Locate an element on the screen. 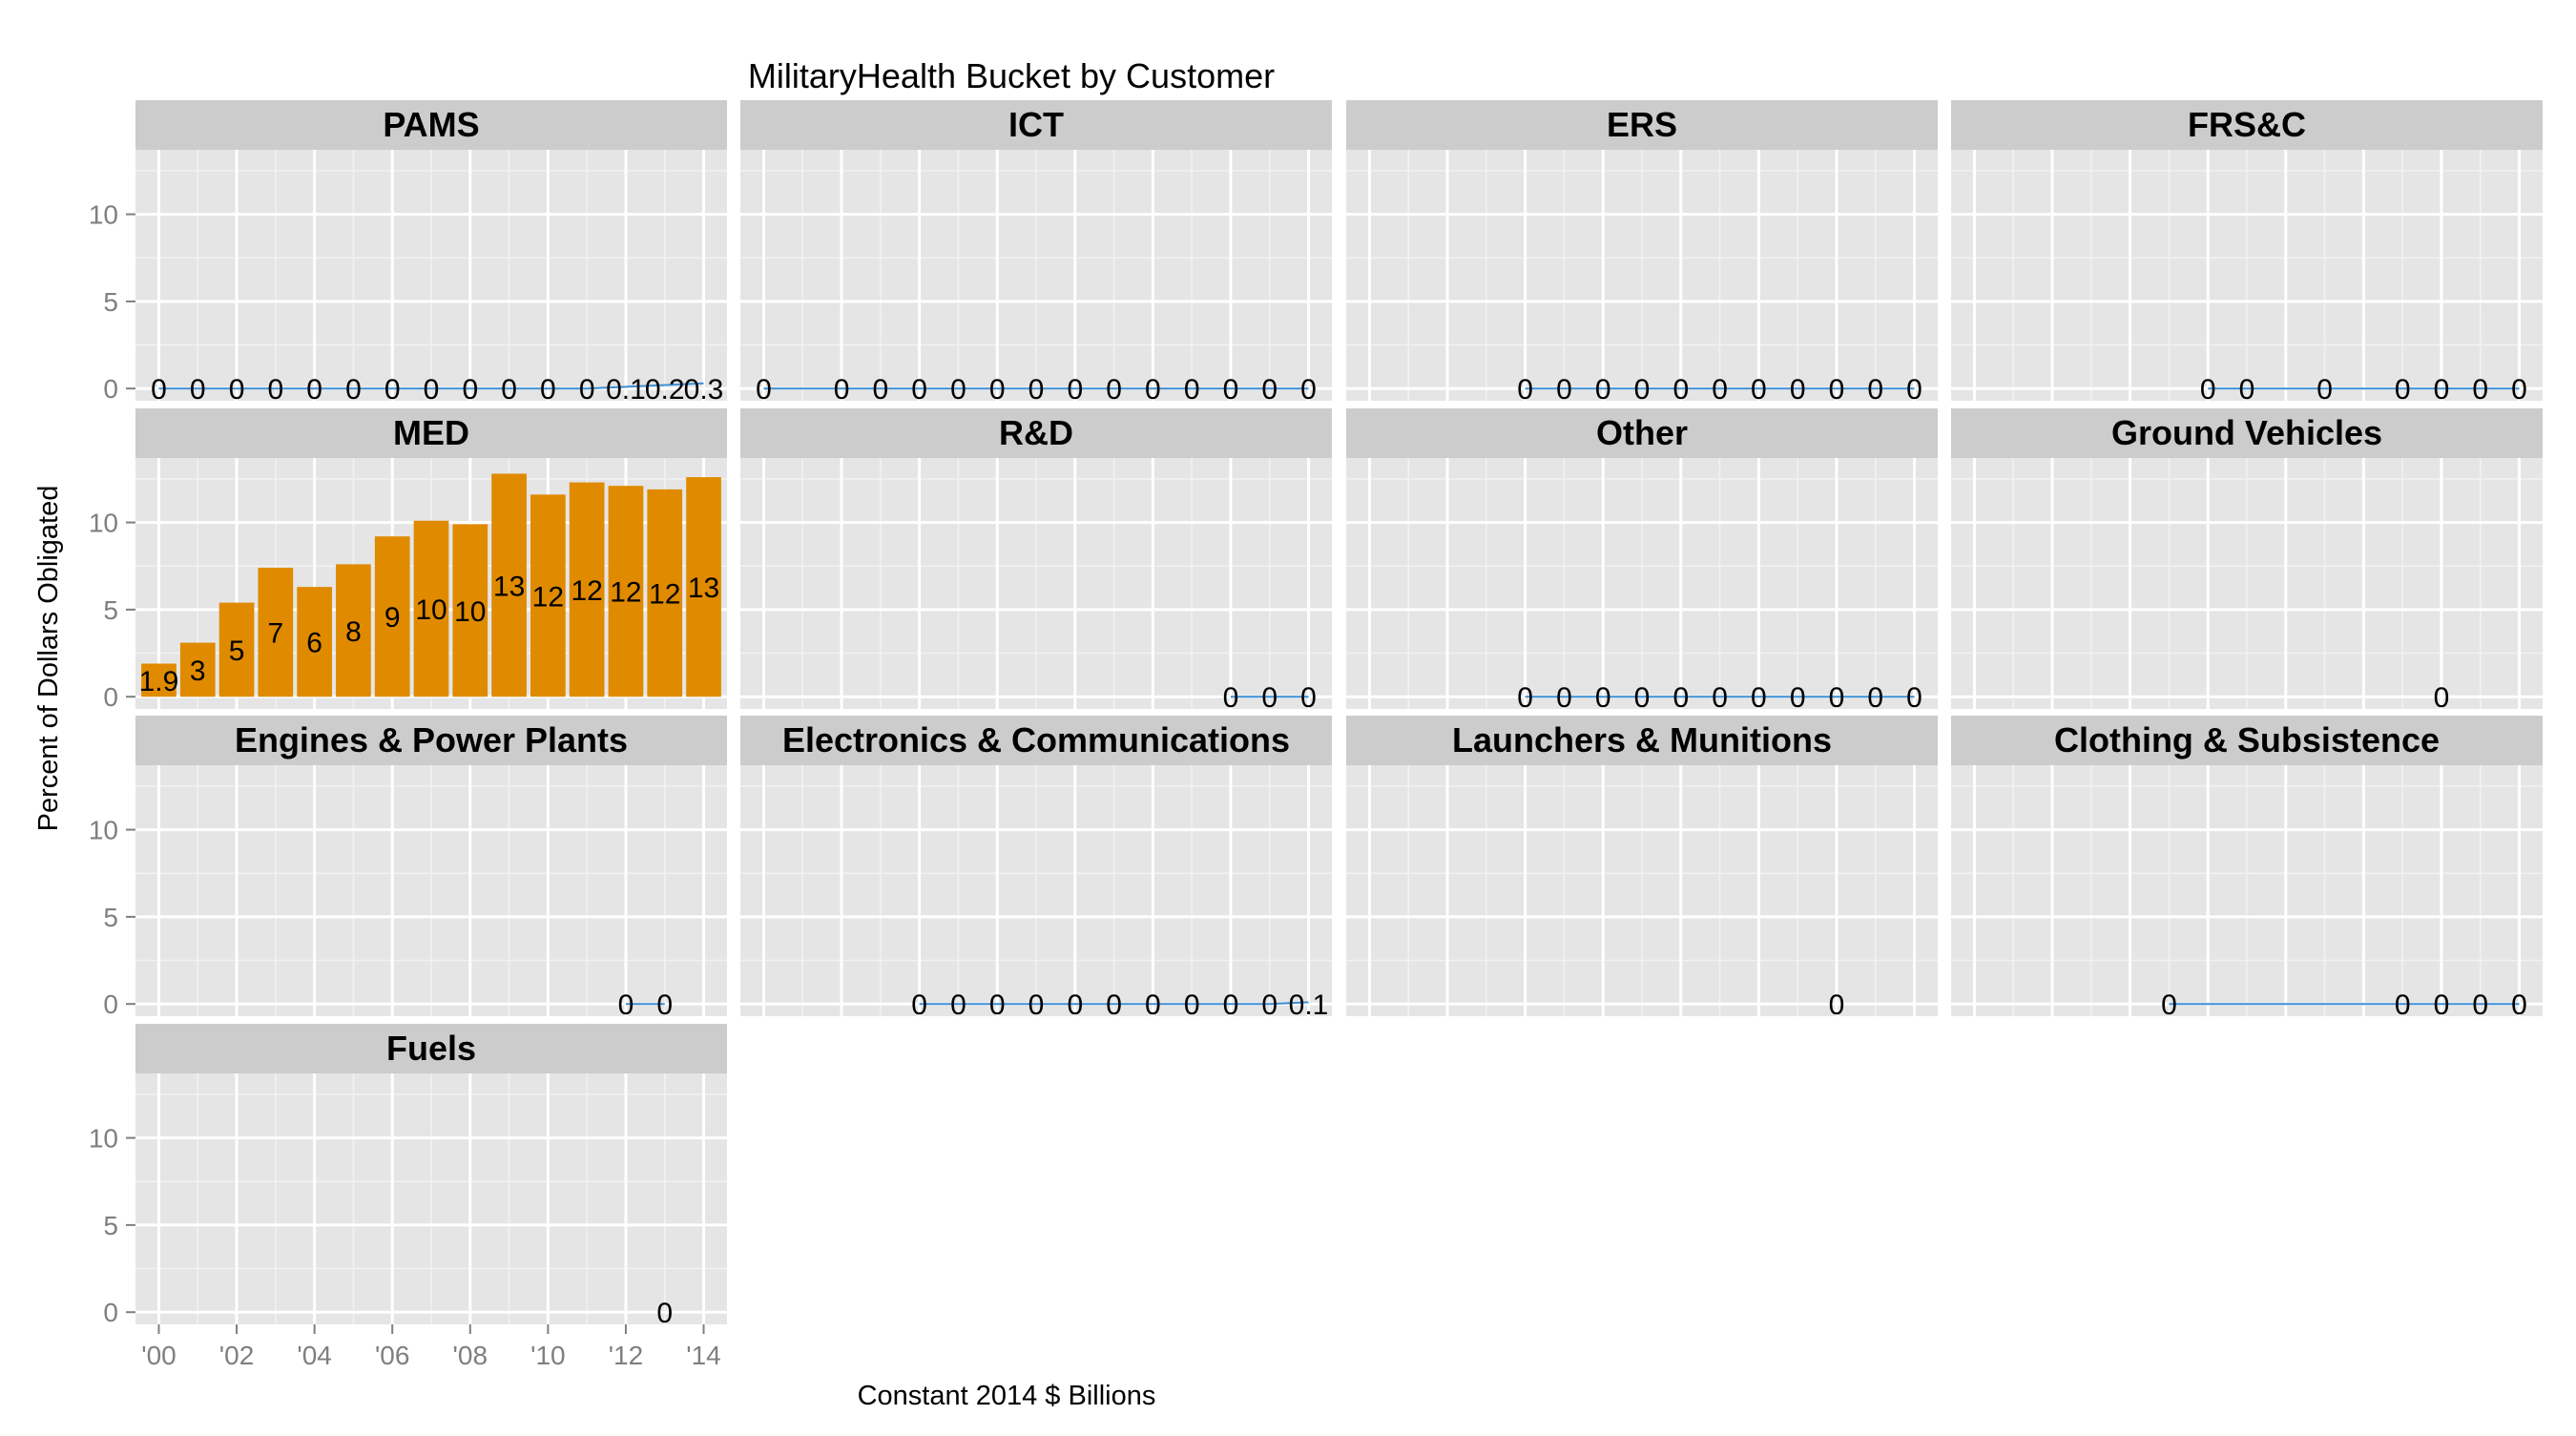  facet-strip-label: MED is located at coordinates (431, 432).